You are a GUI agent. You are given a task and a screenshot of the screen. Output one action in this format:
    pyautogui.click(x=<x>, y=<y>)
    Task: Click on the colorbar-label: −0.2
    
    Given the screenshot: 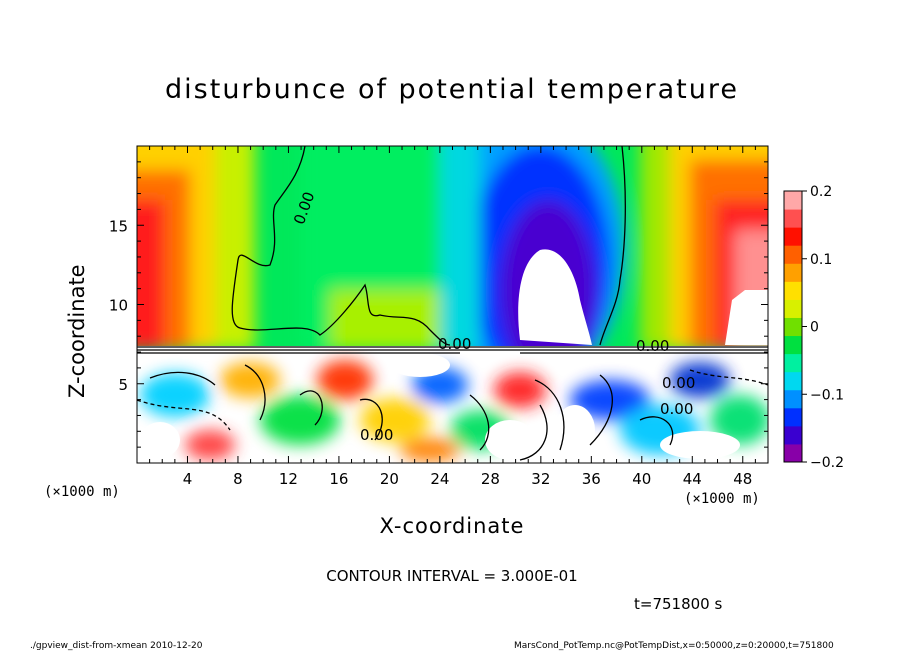 What is the action you would take?
    pyautogui.click(x=827, y=463)
    